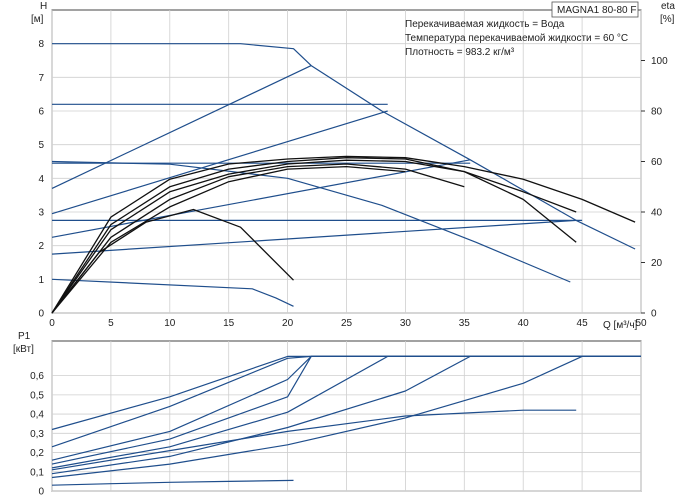  I want to click on y-left-tick-label: 4, so click(41, 179).